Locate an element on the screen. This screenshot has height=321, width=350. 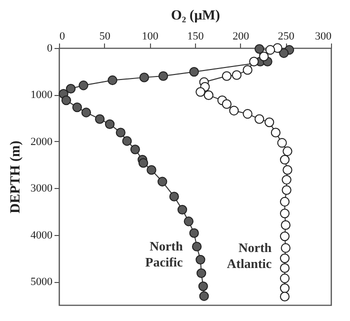
y-tick-label: 3000 is located at coordinates (41, 188).